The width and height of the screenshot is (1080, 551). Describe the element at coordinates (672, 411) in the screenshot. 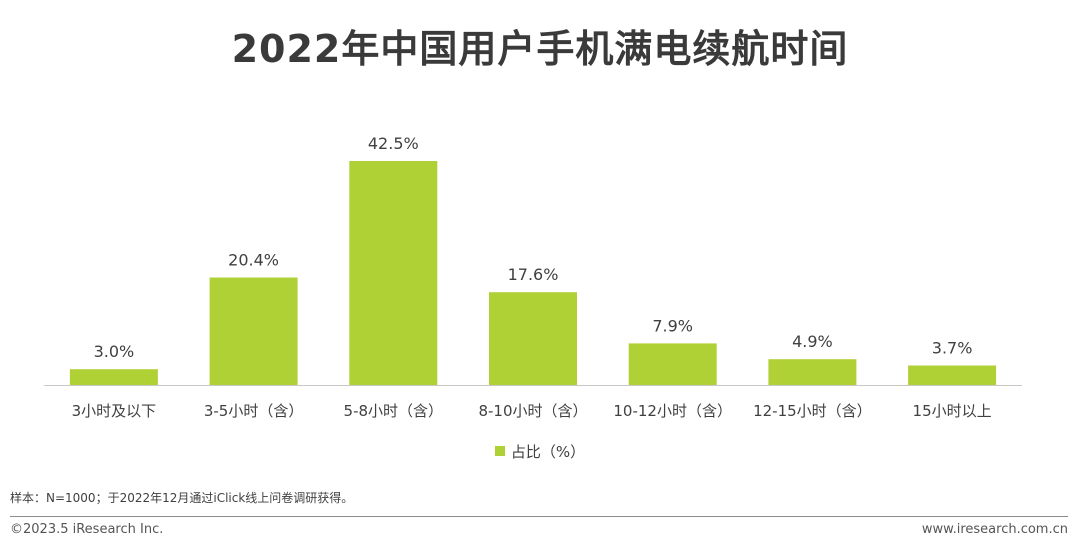

I see `x-tick-label: 10-12小时（含）` at that location.